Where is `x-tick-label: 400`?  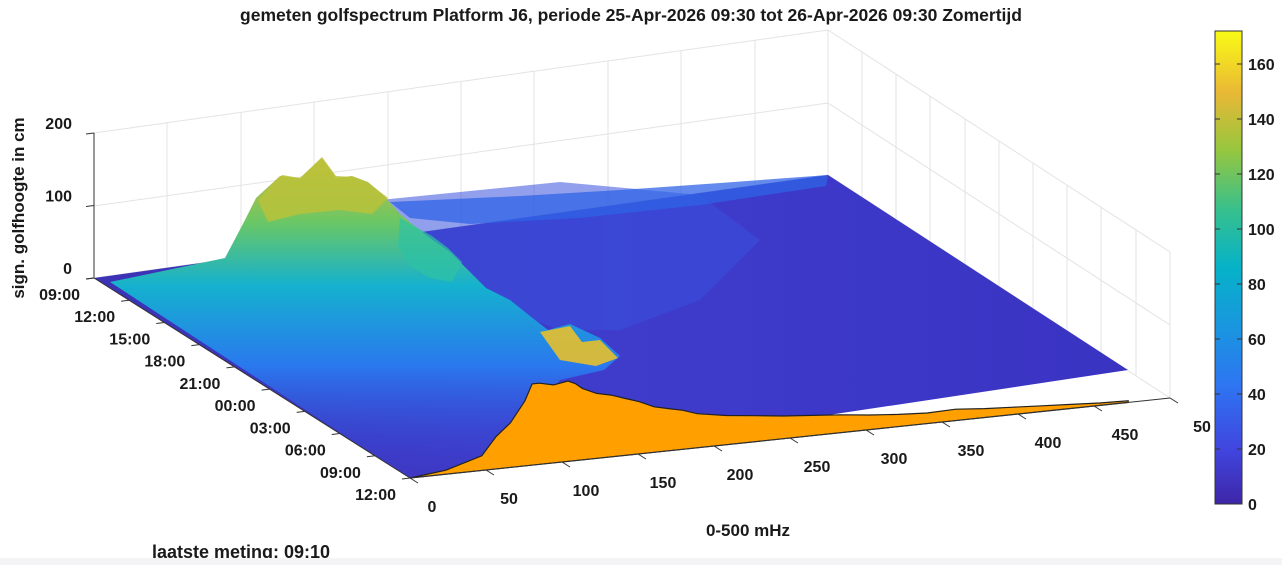
x-tick-label: 400 is located at coordinates (1048, 443).